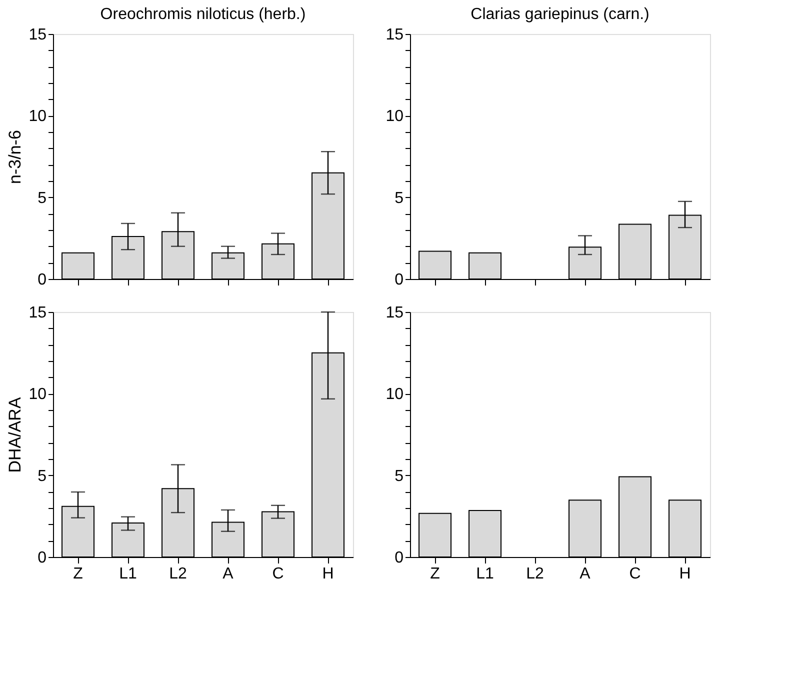 Image resolution: width=801 pixels, height=676 pixels. Describe the element at coordinates (560, 14) in the screenshot. I see `chart-title: Clarias gariepinus (carn.)` at that location.